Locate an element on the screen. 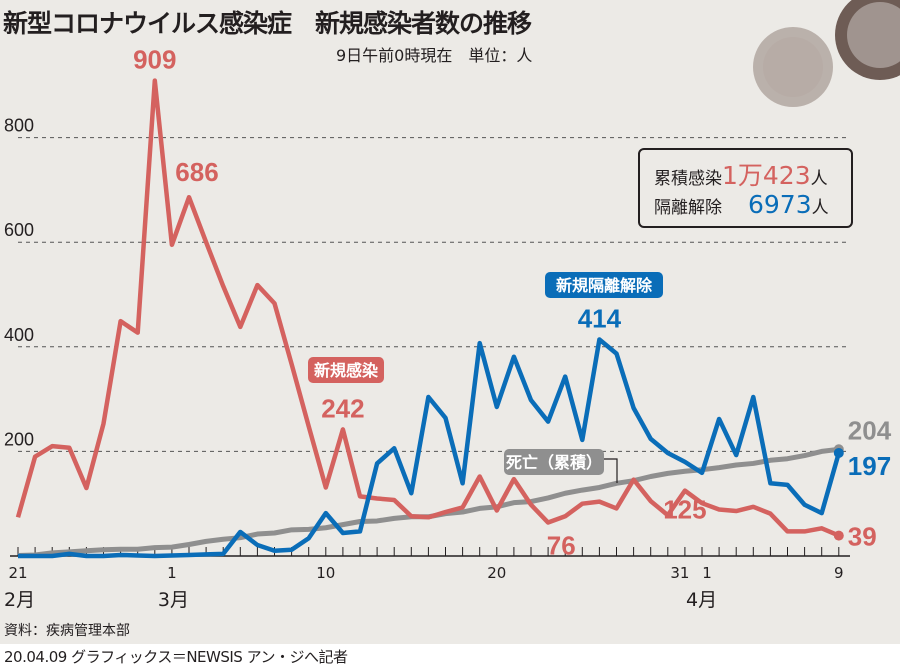 The width and height of the screenshot is (900, 671). series-name-label: 死亡（累積） is located at coordinates (554, 462).